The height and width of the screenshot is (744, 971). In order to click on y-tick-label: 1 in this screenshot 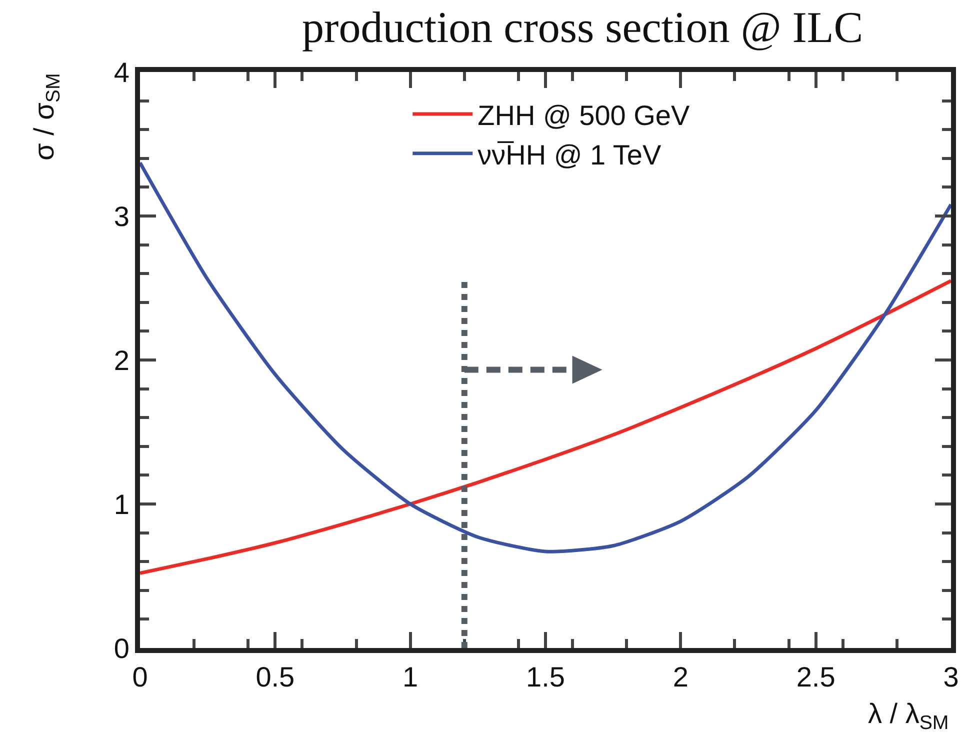, I will do `click(122, 504)`.